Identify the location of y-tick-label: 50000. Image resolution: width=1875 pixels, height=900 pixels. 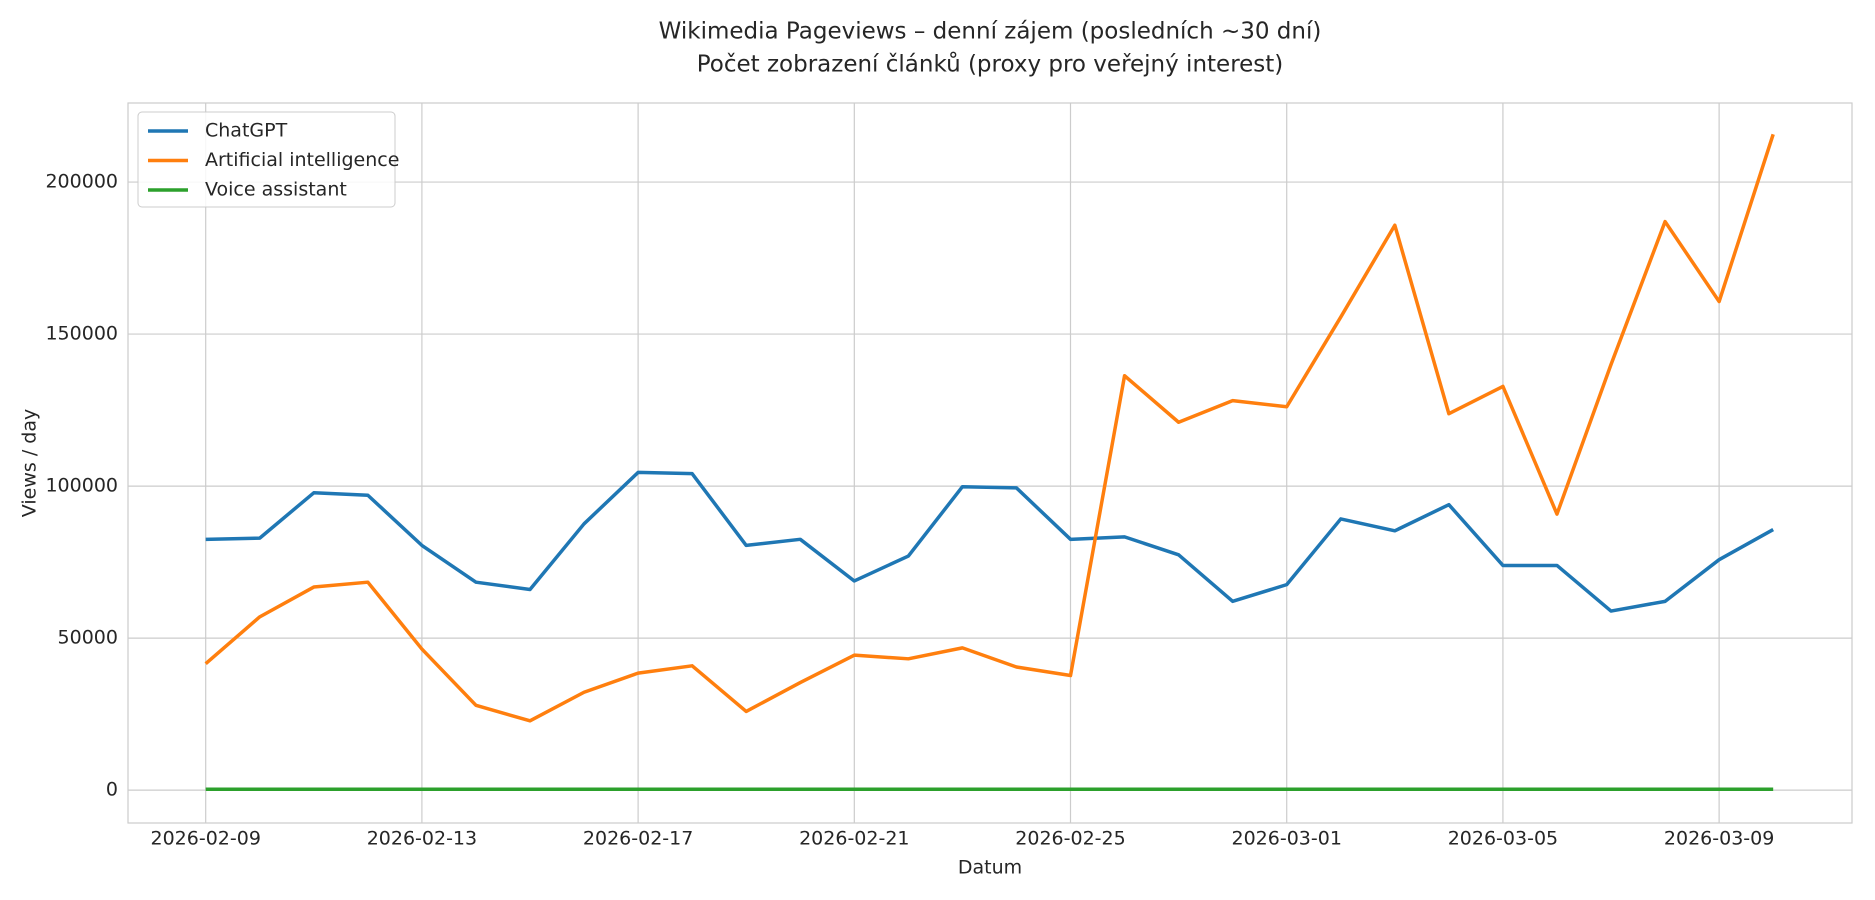
(88, 638).